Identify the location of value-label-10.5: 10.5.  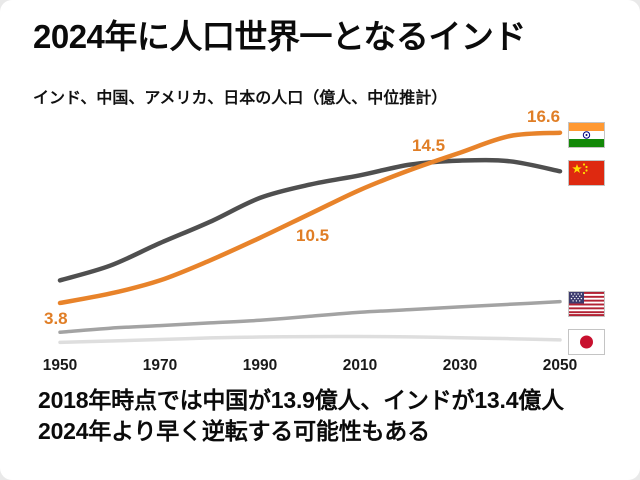
(313, 235).